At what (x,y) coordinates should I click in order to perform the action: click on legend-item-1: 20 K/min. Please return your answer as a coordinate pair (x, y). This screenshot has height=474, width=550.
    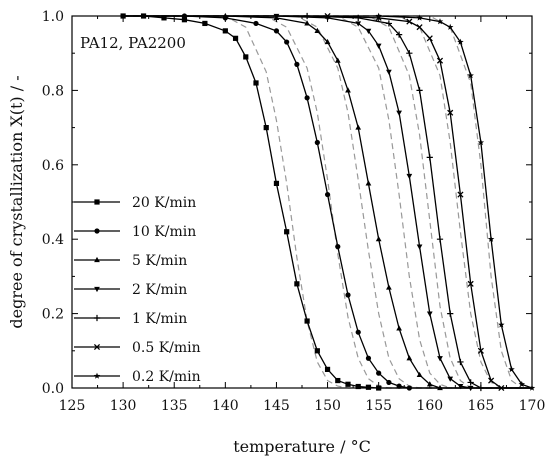
    Looking at the image, I should click on (135, 203).